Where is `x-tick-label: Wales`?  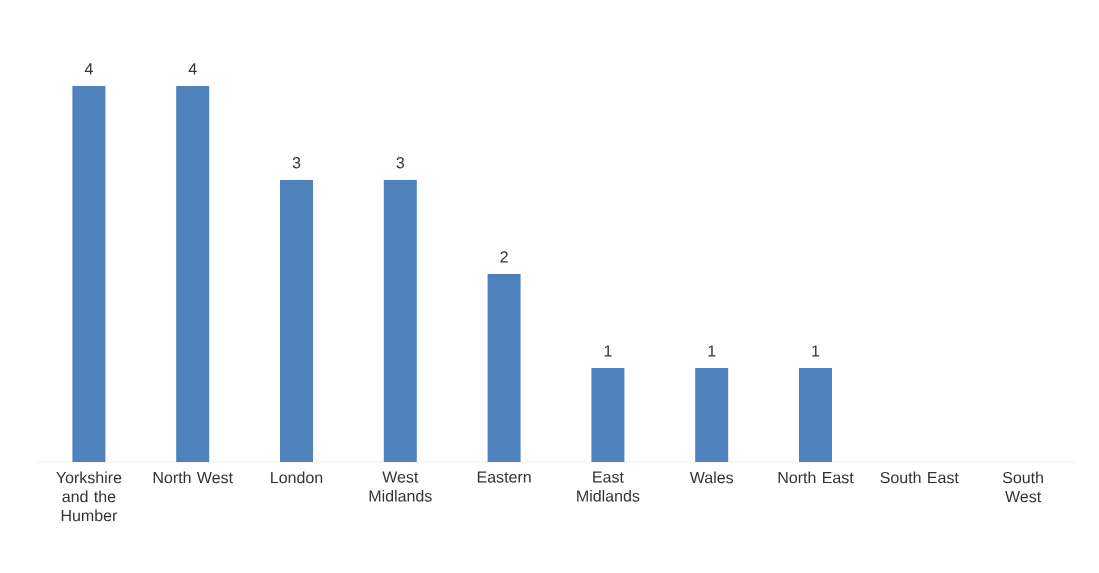 x-tick-label: Wales is located at coordinates (711, 477).